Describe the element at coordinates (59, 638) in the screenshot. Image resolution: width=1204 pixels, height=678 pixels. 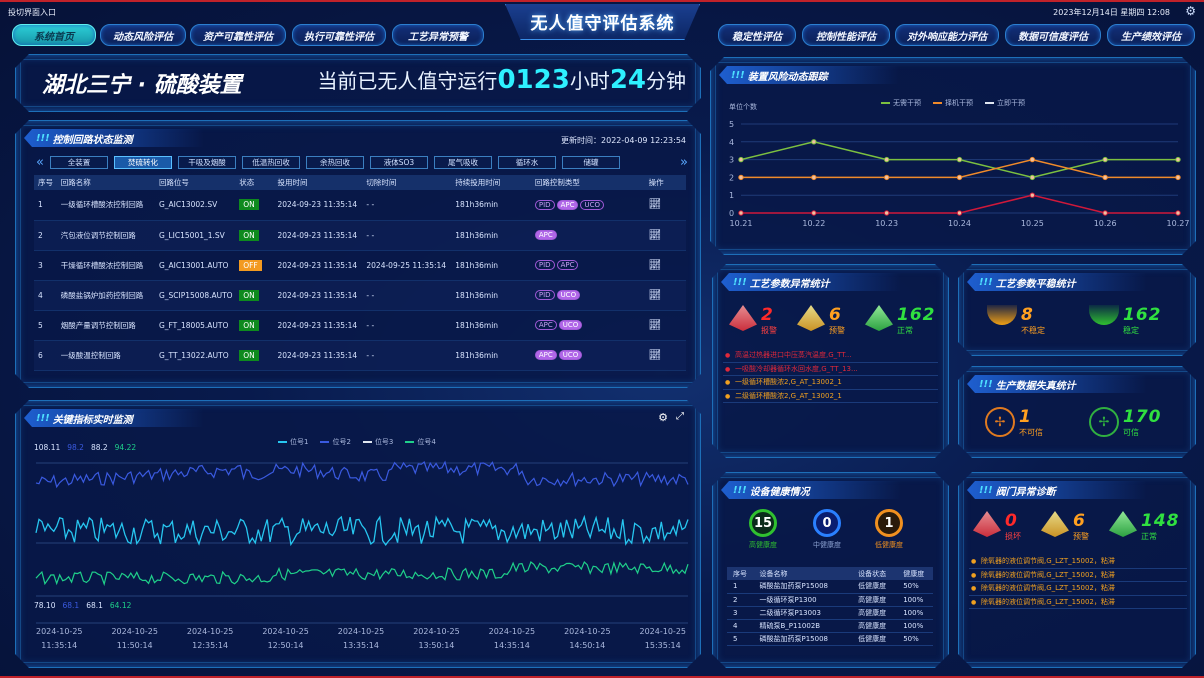
I see `time-tick: 2024-10-25 11:35:14` at that location.